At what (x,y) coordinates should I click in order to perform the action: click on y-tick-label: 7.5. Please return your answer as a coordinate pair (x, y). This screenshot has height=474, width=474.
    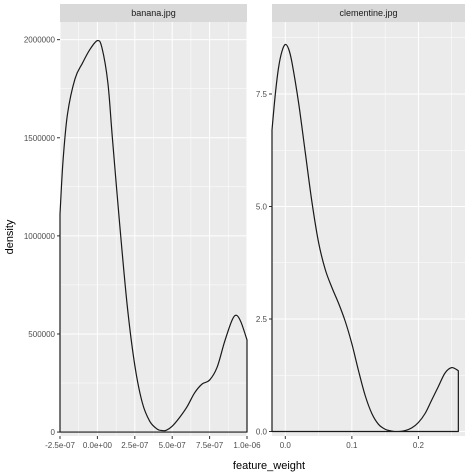
    Looking at the image, I should click on (262, 94).